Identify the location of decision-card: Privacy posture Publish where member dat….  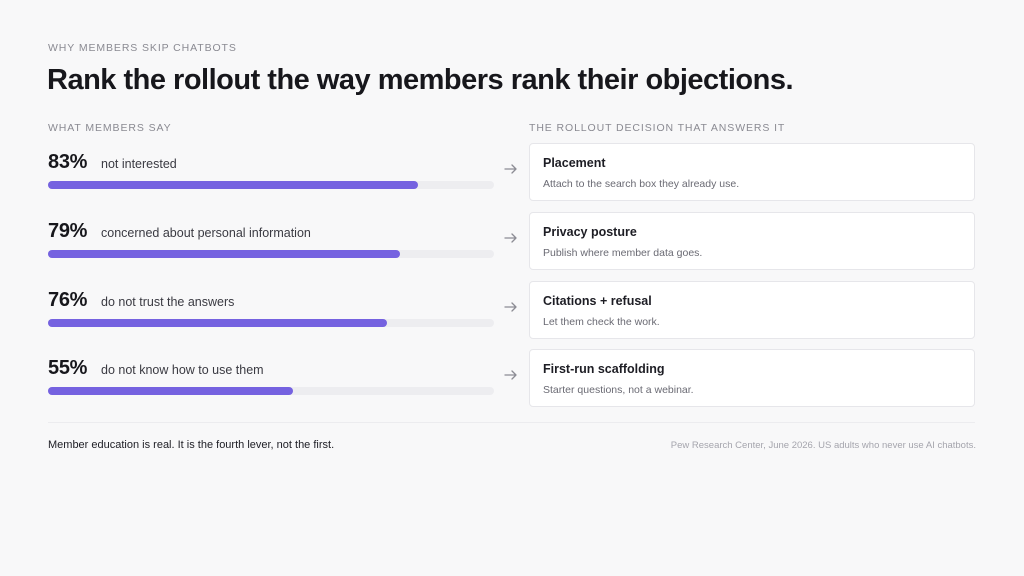
(752, 241).